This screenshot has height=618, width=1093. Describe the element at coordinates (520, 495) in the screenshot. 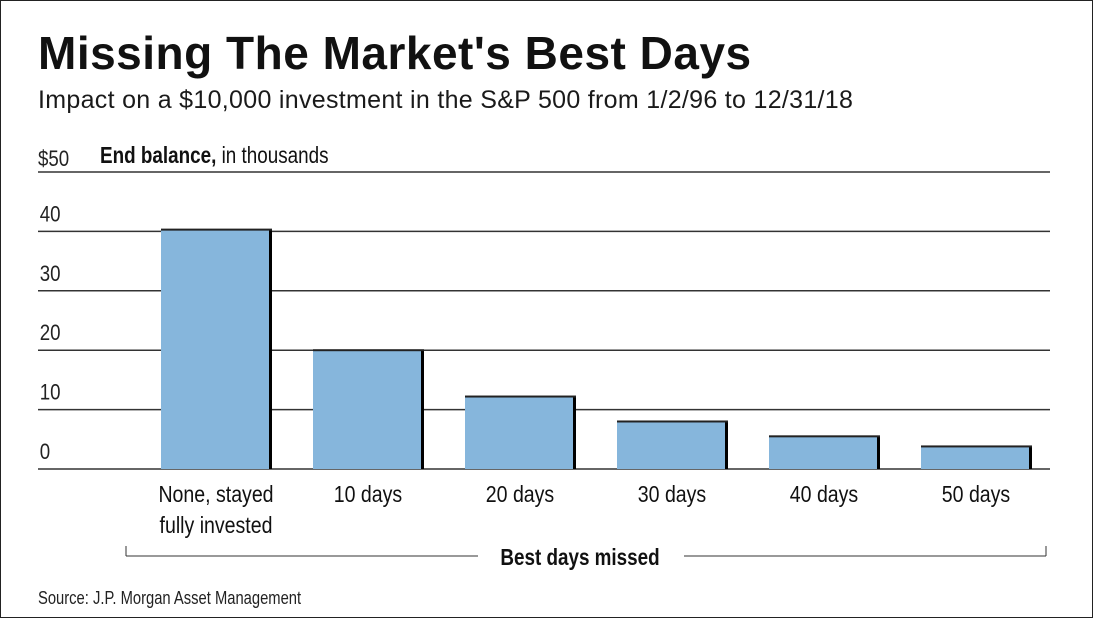

I see `category-label-2-line-0: 20 days` at that location.